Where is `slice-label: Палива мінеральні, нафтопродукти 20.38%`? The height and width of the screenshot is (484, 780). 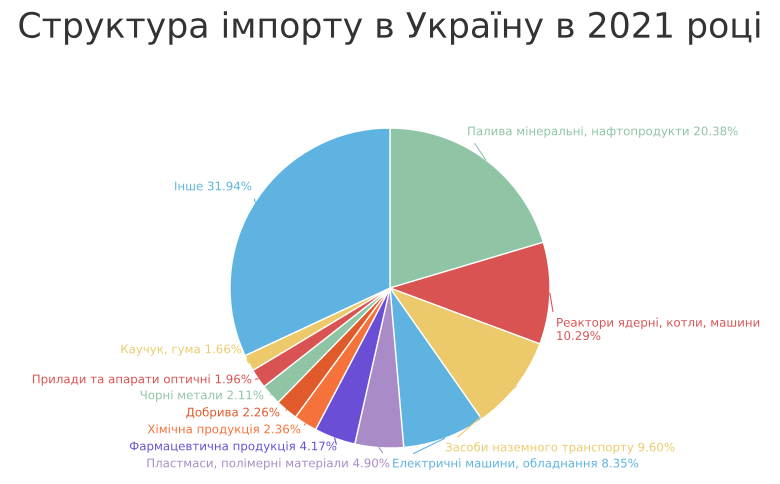
slice-label: Палива мінеральні, нафтопродукти 20.38% is located at coordinates (603, 132).